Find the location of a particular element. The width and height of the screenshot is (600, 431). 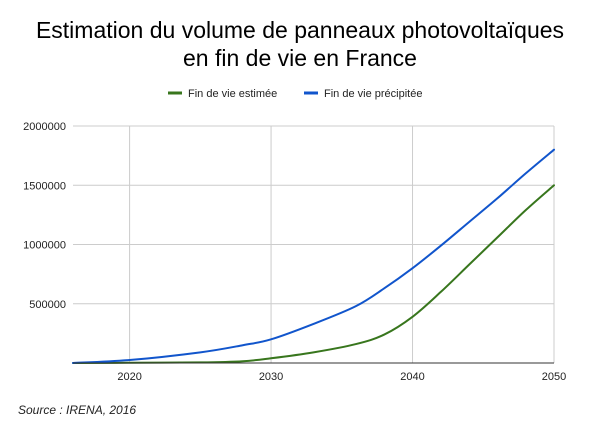

y-tick-label: 2000000 is located at coordinates (44, 127).